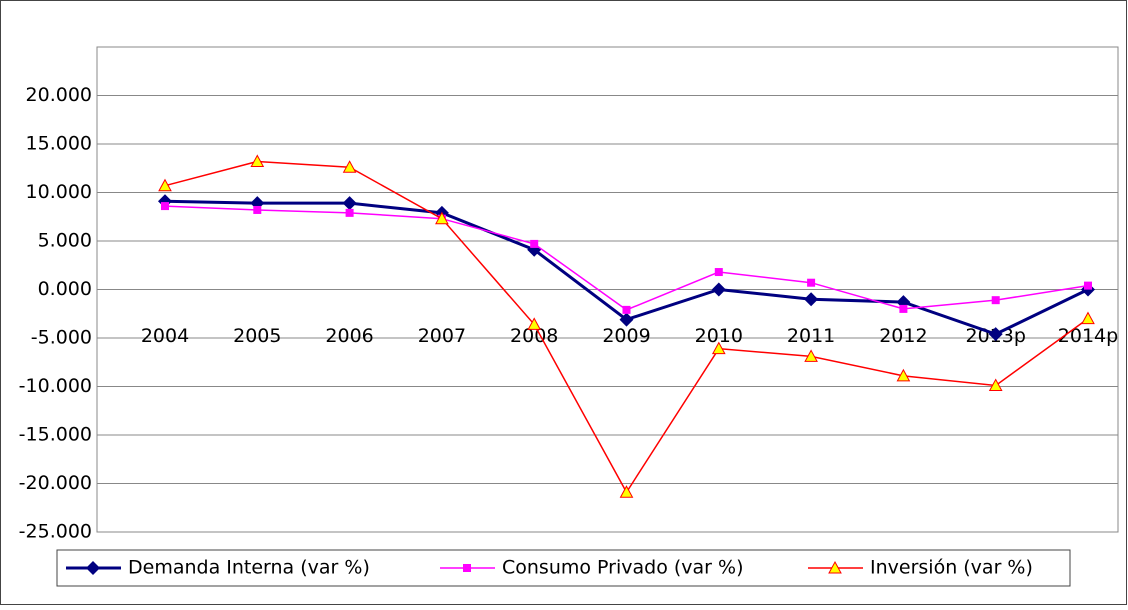 The image size is (1128, 610). I want to click on y-tick-label: 10.000, so click(59, 192).